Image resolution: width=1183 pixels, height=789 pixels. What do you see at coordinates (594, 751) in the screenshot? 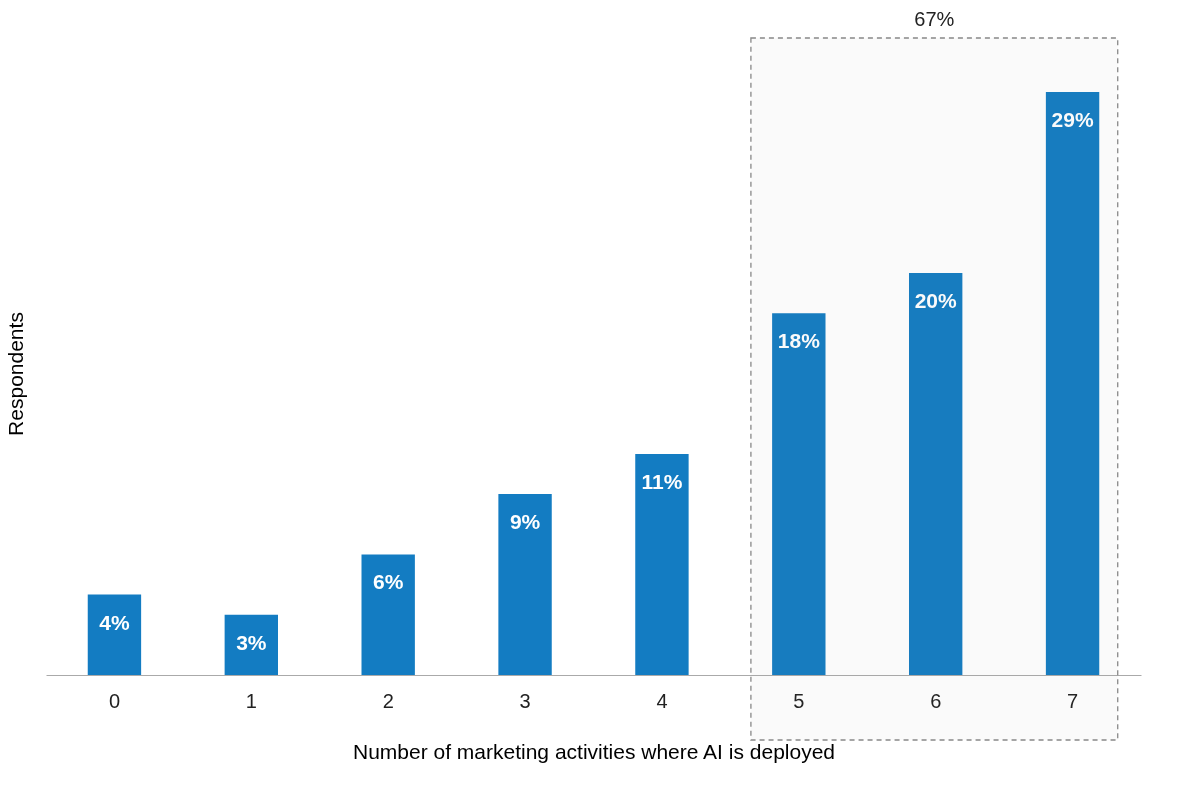
I see `x-axis-title: Number of marketing activities where AI is deployed` at bounding box center [594, 751].